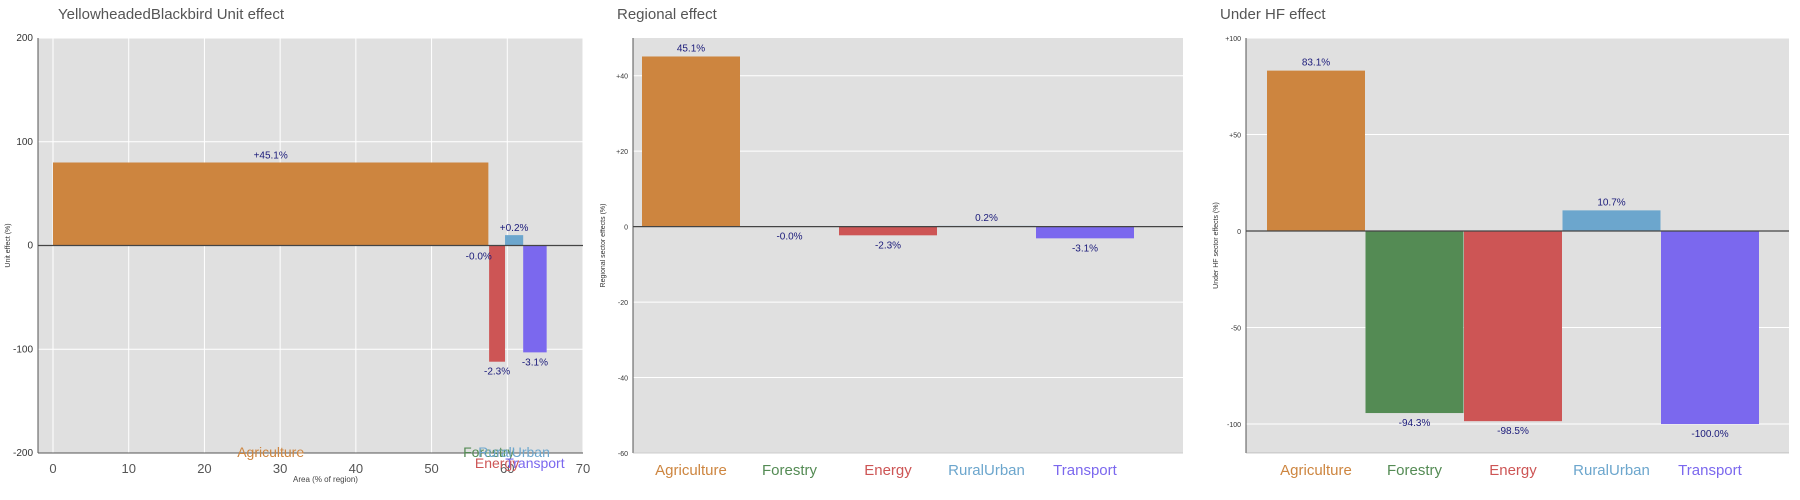 Image resolution: width=1800 pixels, height=500 pixels. I want to click on y-tick-label: -20, so click(623, 303).